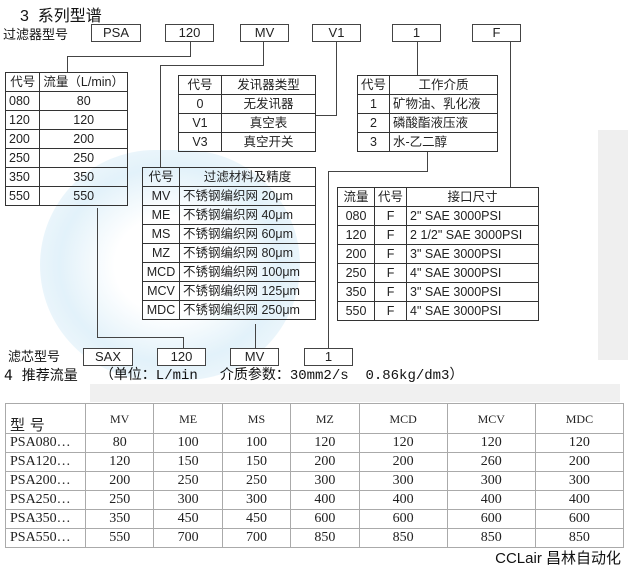 This screenshot has width=631, height=570. What do you see at coordinates (315, 538) in the screenshot?
I see `table-row: PSA550… 550 700 700 850 850 850 850` at bounding box center [315, 538].